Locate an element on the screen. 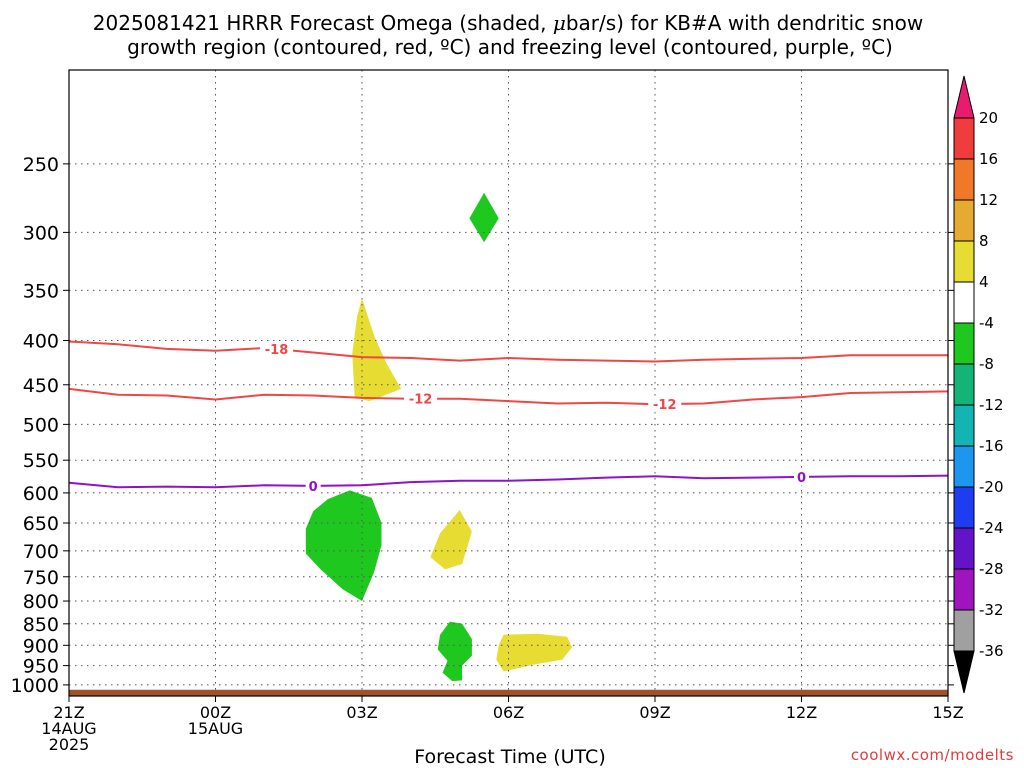  y-tick-label: 800 is located at coordinates (41, 602).